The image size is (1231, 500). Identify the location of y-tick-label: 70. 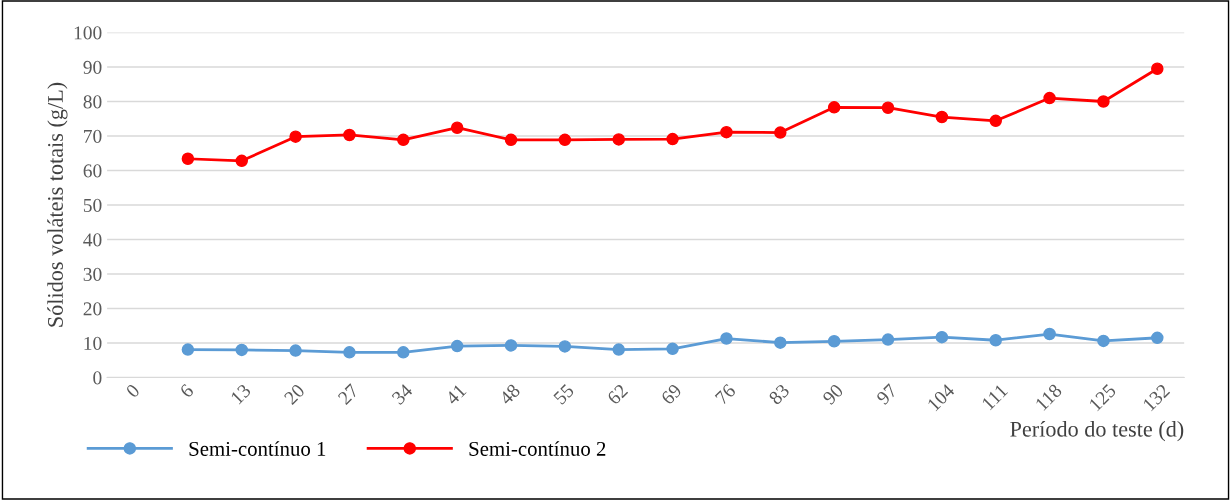
(93, 136).